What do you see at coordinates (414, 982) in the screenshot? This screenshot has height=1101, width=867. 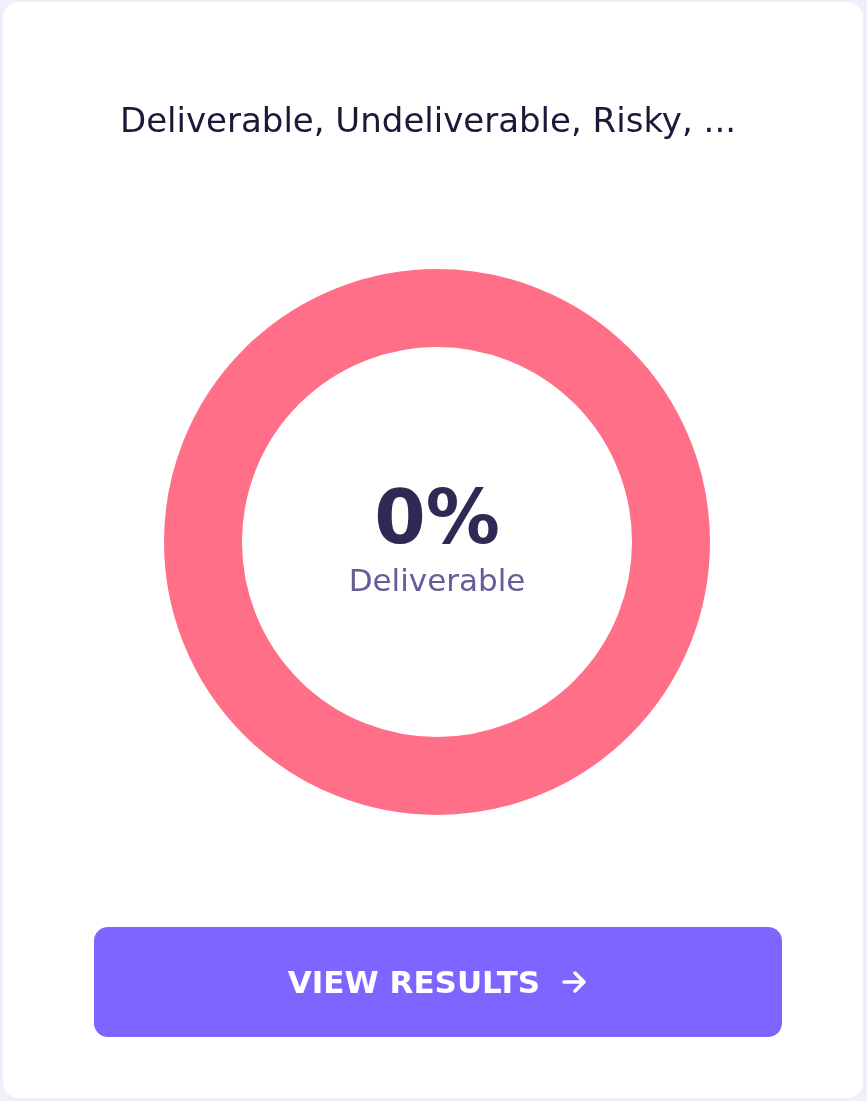 I see `text: VIEW RESULTS` at bounding box center [414, 982].